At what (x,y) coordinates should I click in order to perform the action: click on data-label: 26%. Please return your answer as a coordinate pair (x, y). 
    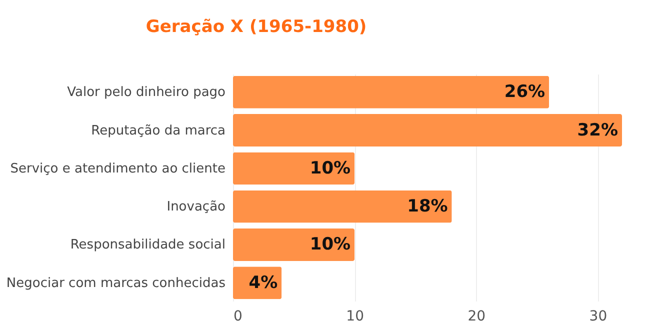
    Looking at the image, I should click on (525, 92).